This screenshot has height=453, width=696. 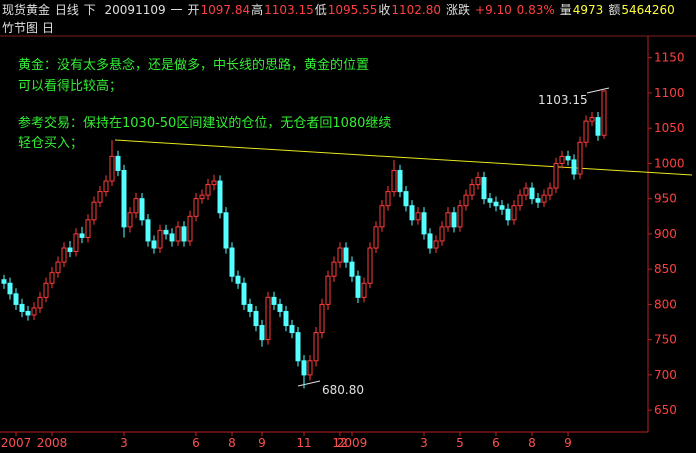 What do you see at coordinates (48, 28) in the screenshot?
I see `period-button: 日` at bounding box center [48, 28].